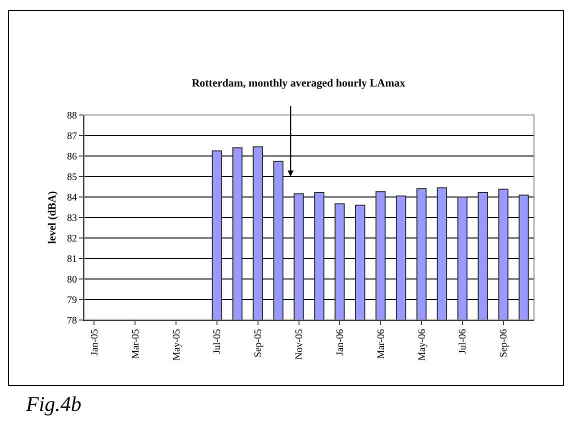 Image resolution: width=574 pixels, height=436 pixels. What do you see at coordinates (53, 404) in the screenshot?
I see `caption: Fig.4b` at bounding box center [53, 404].